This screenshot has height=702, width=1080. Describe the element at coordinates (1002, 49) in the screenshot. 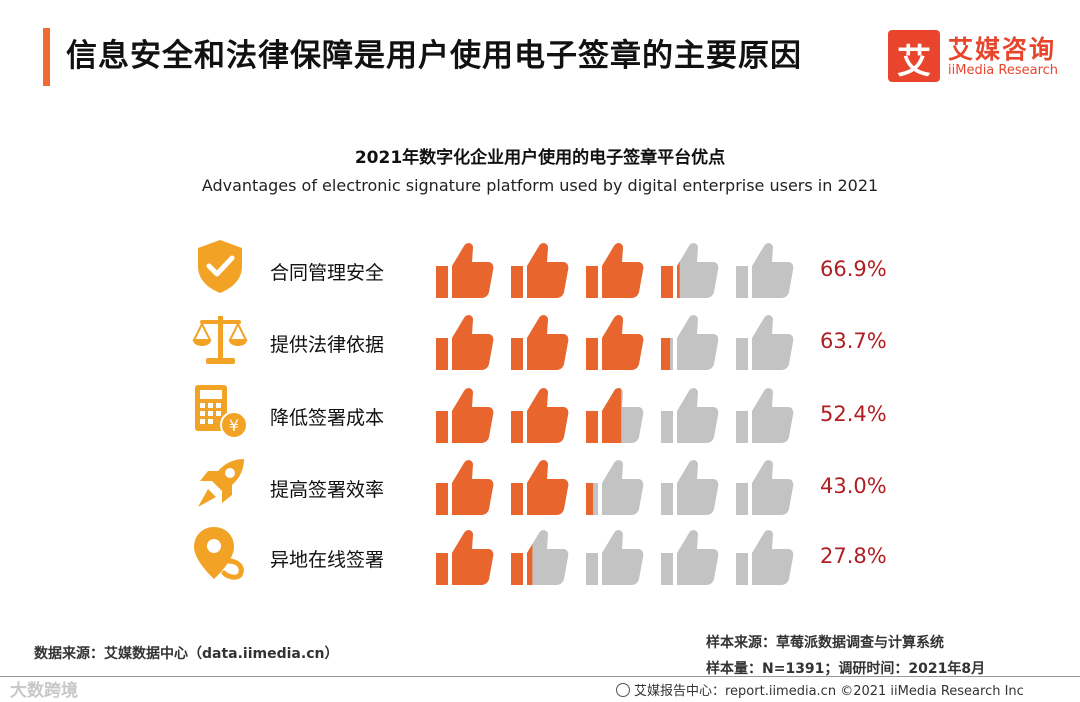

I see `logo-cn-text: 艾媒咨询` at that location.